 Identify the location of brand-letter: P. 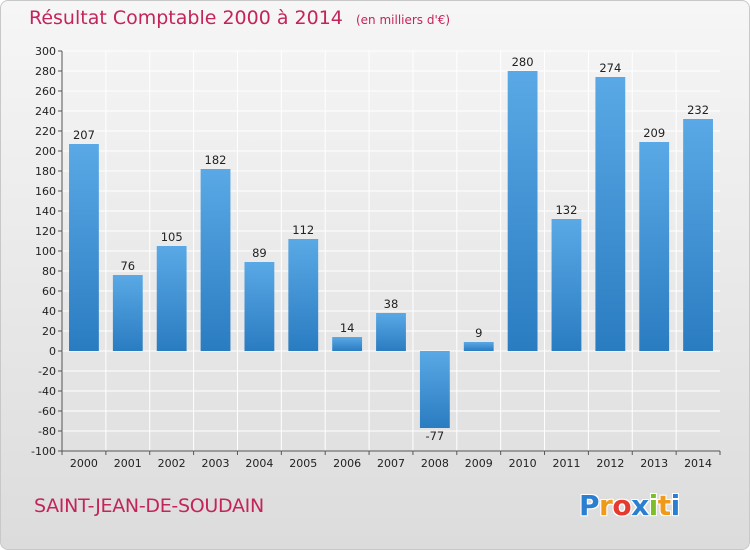
(589, 505).